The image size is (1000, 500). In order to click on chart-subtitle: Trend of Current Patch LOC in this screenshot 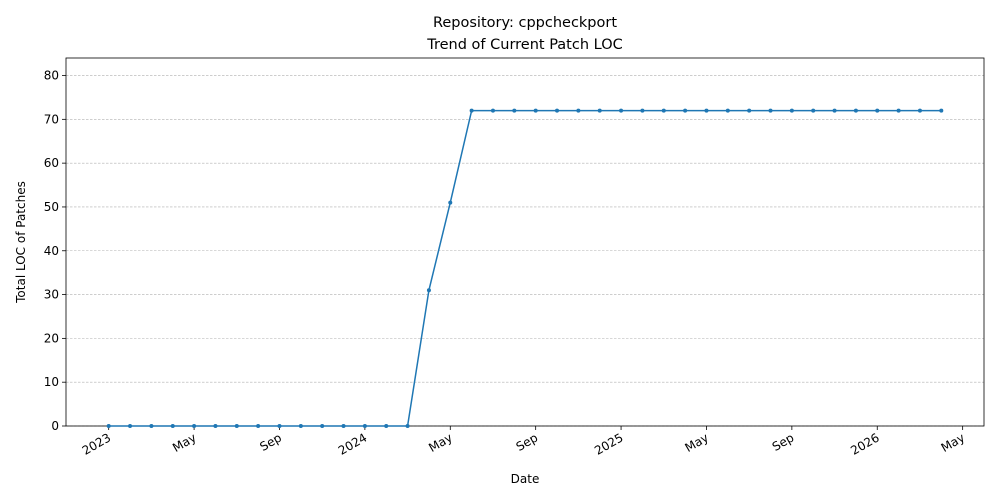, I will do `click(524, 45)`.